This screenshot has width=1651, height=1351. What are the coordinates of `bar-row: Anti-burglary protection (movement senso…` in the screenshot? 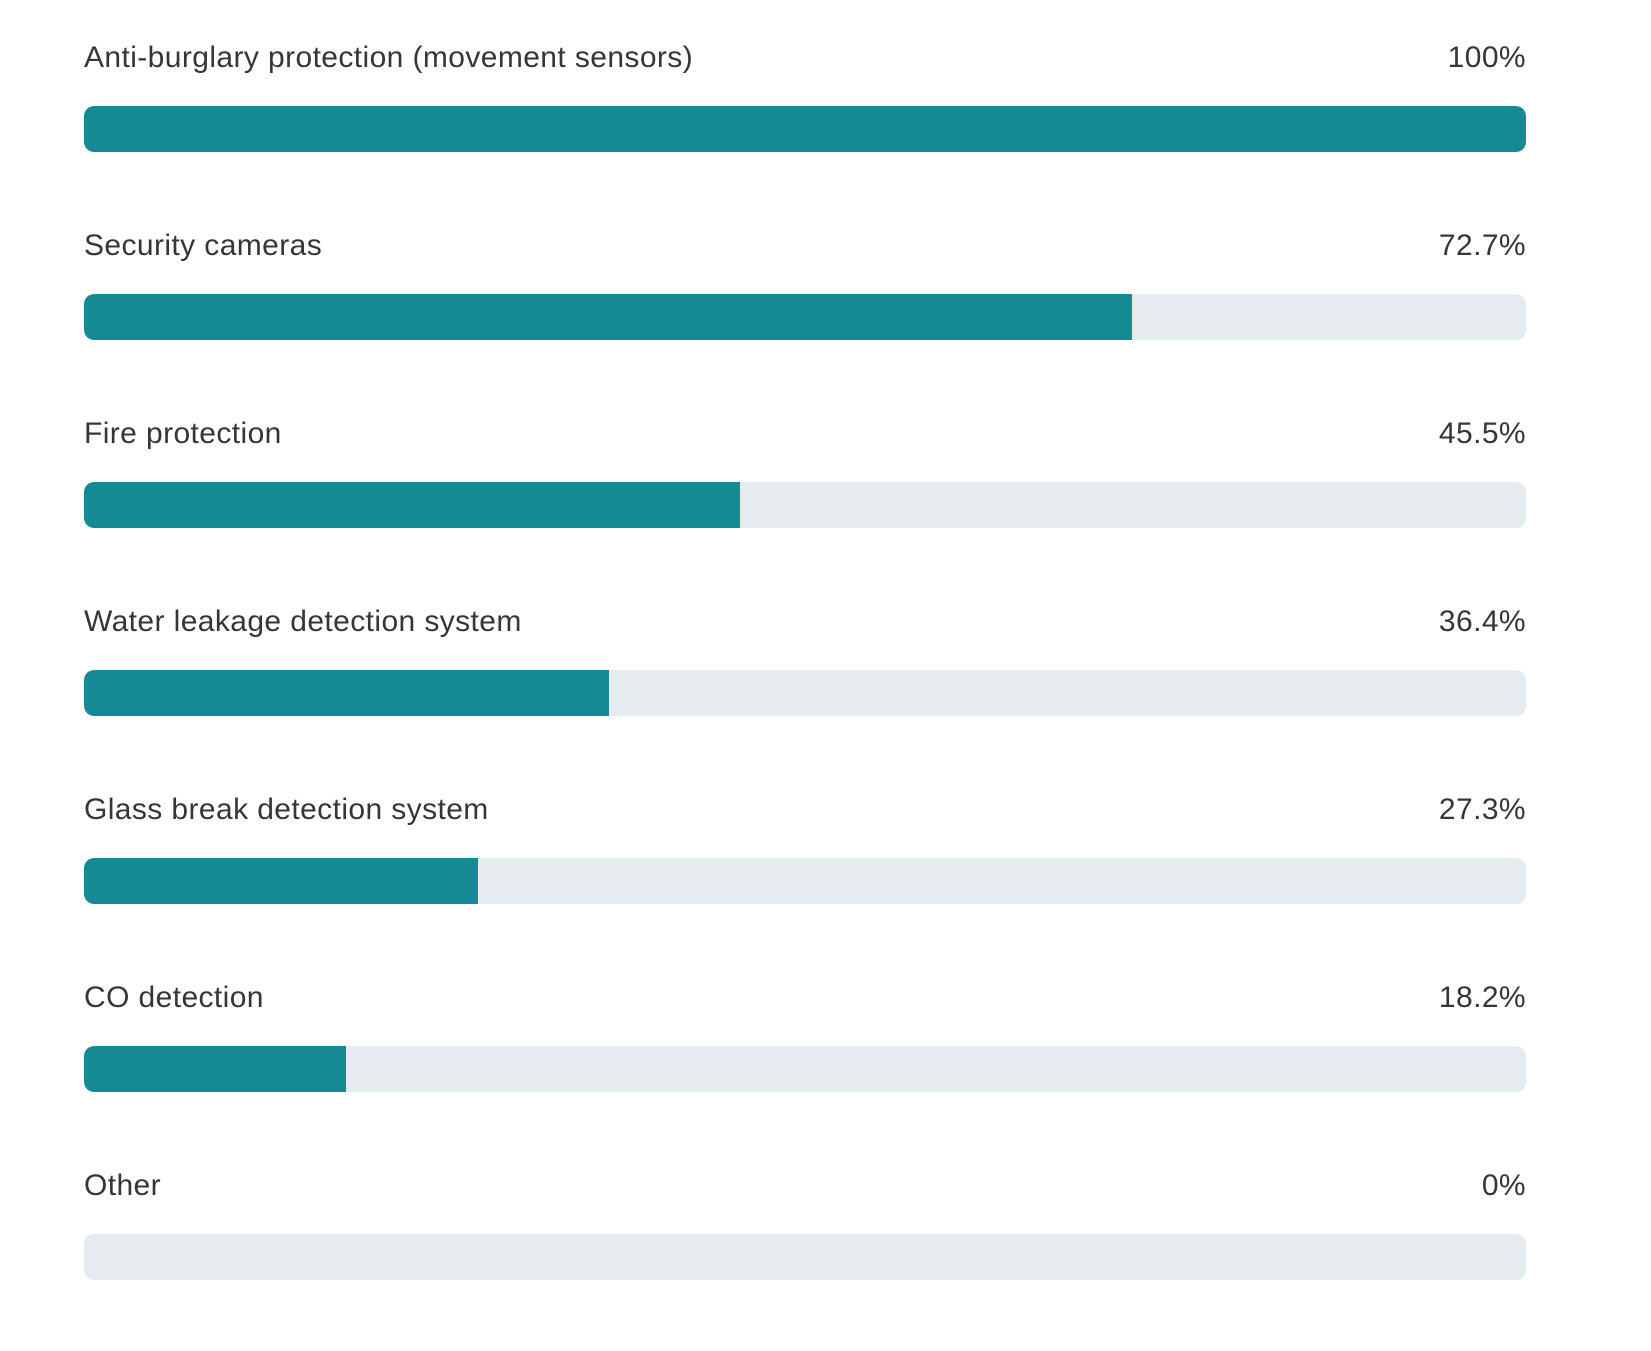 It's located at (805, 137).